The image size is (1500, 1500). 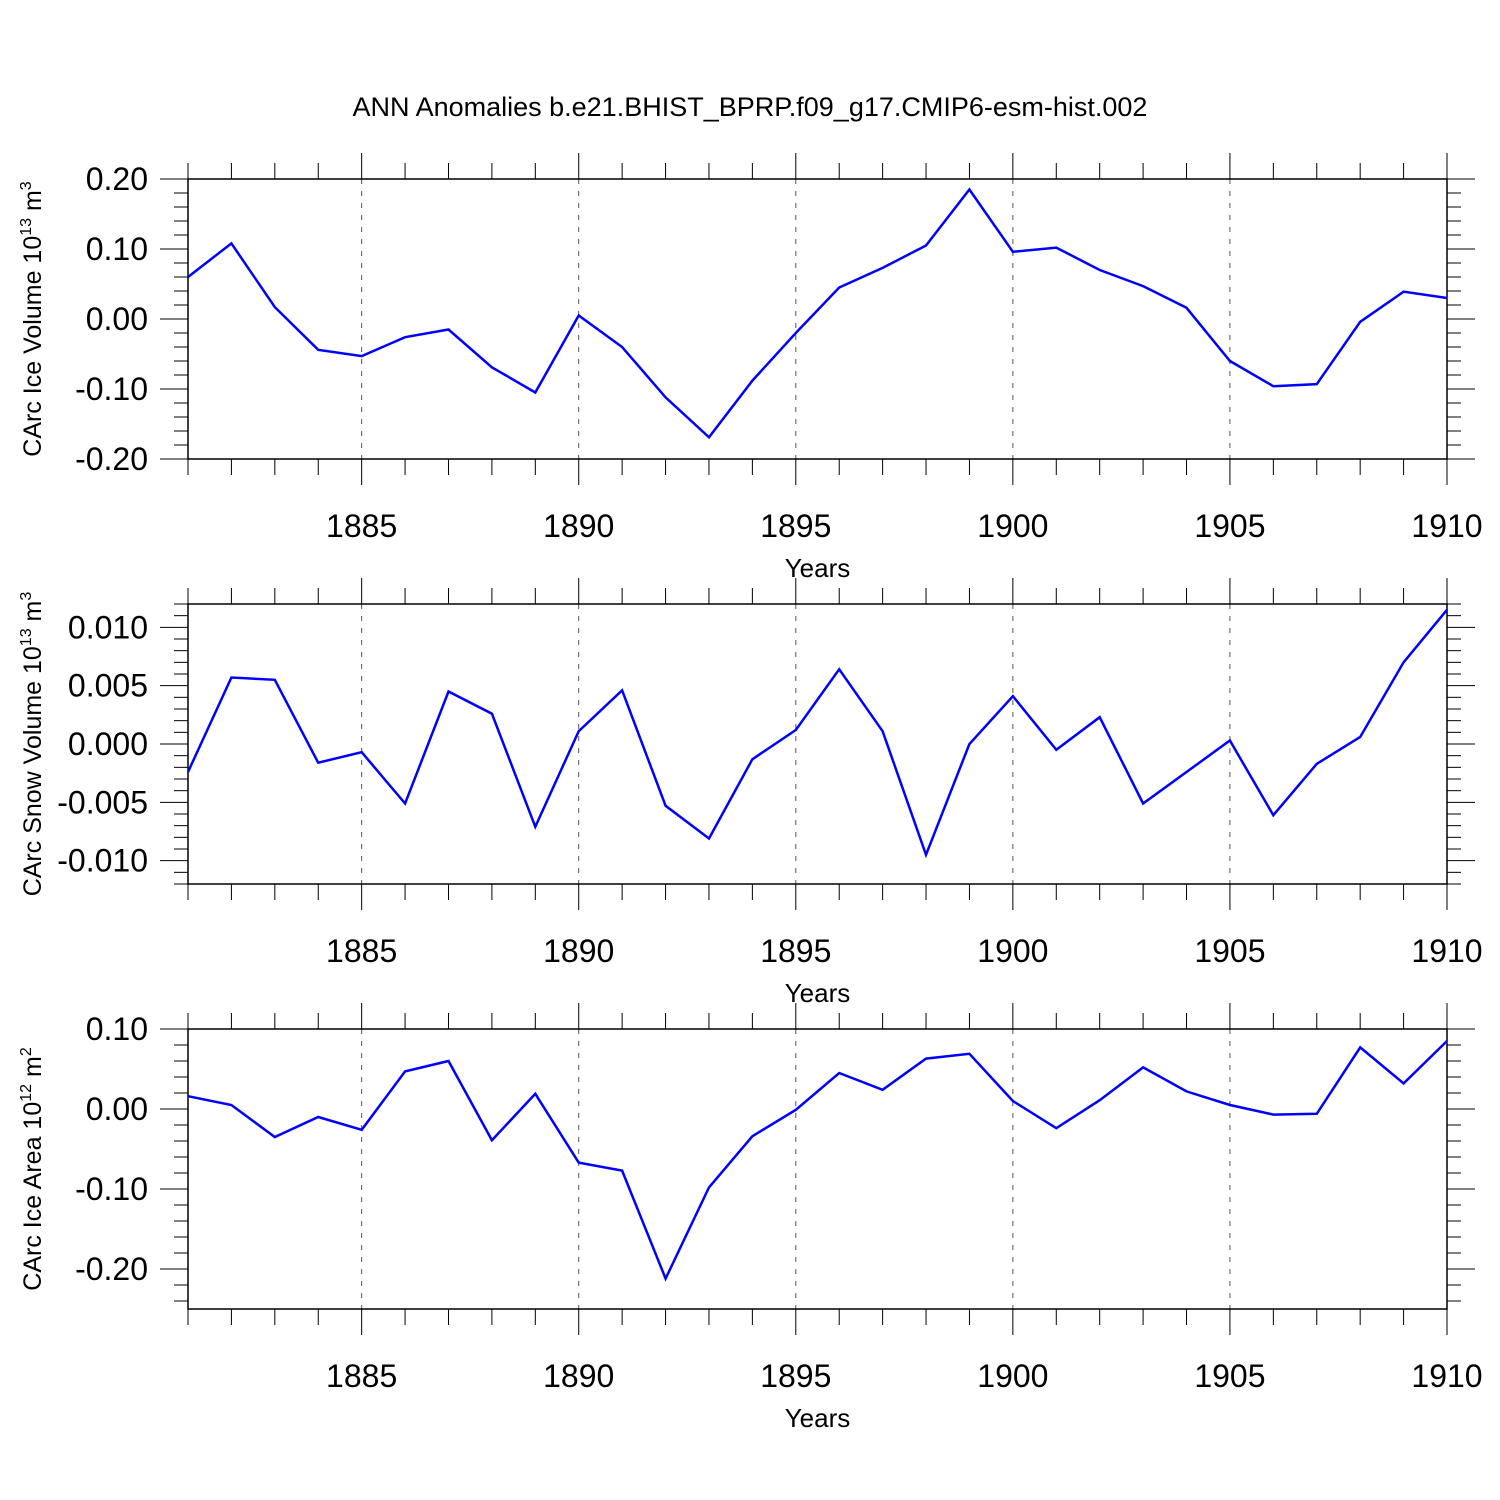 What do you see at coordinates (108, 686) in the screenshot?
I see `y-tick-label: 0.005` at bounding box center [108, 686].